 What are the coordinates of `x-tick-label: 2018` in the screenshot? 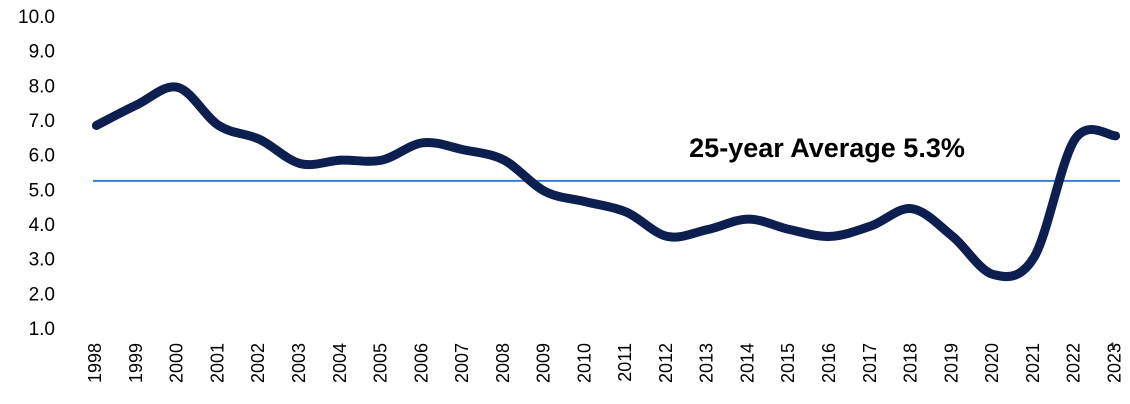 It's located at (911, 363).